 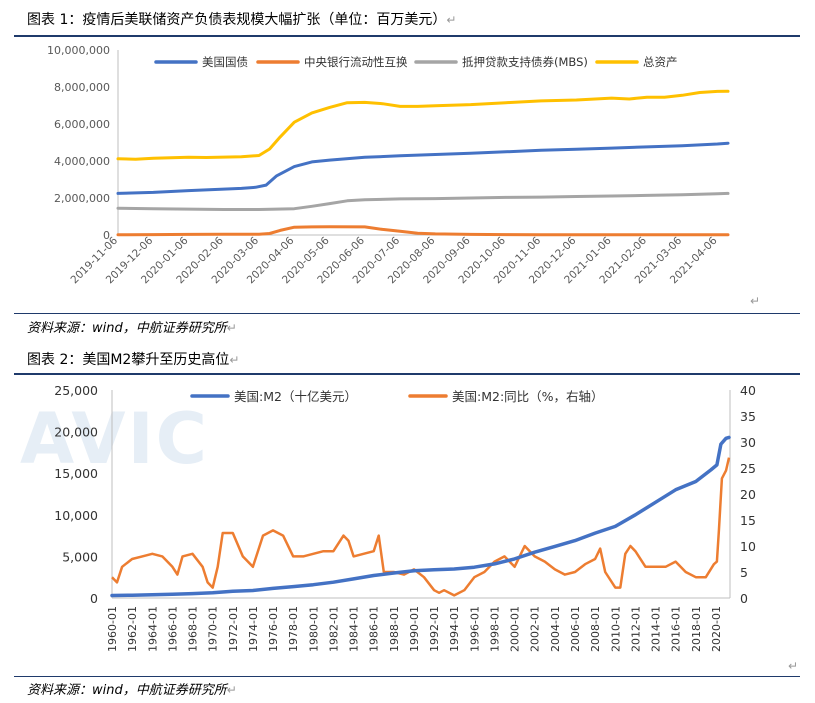 I want to click on x-tick-label: 1972-01, so click(x=233, y=629).